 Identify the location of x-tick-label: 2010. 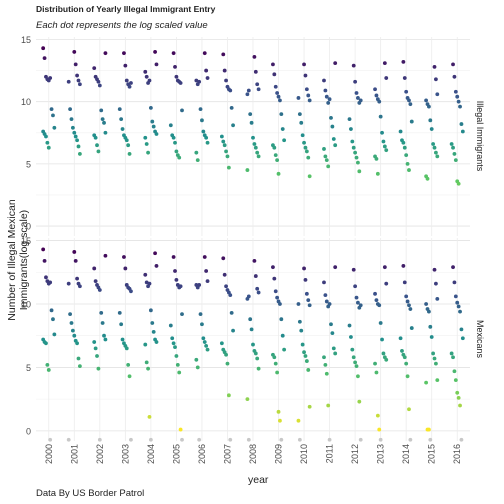
(304, 454).